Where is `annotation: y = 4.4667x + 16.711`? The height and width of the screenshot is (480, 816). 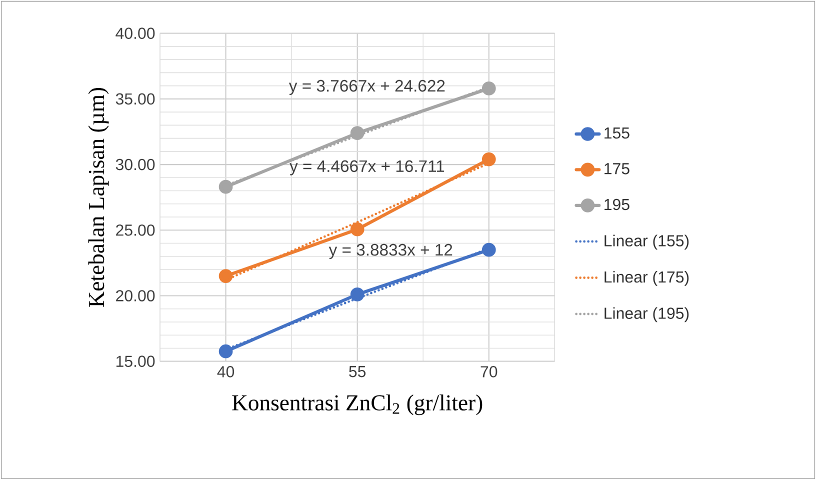 annotation: y = 4.4667x + 16.711 is located at coordinates (367, 168).